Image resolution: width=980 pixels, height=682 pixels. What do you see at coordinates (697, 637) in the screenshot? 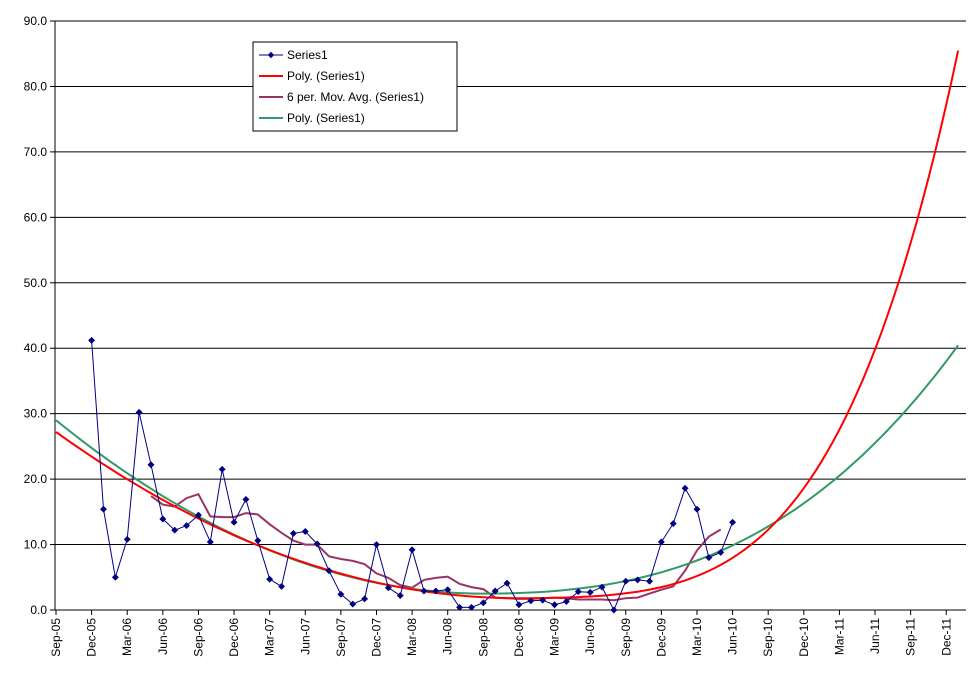
I see `x-tick-label: Mar-10` at bounding box center [697, 637].